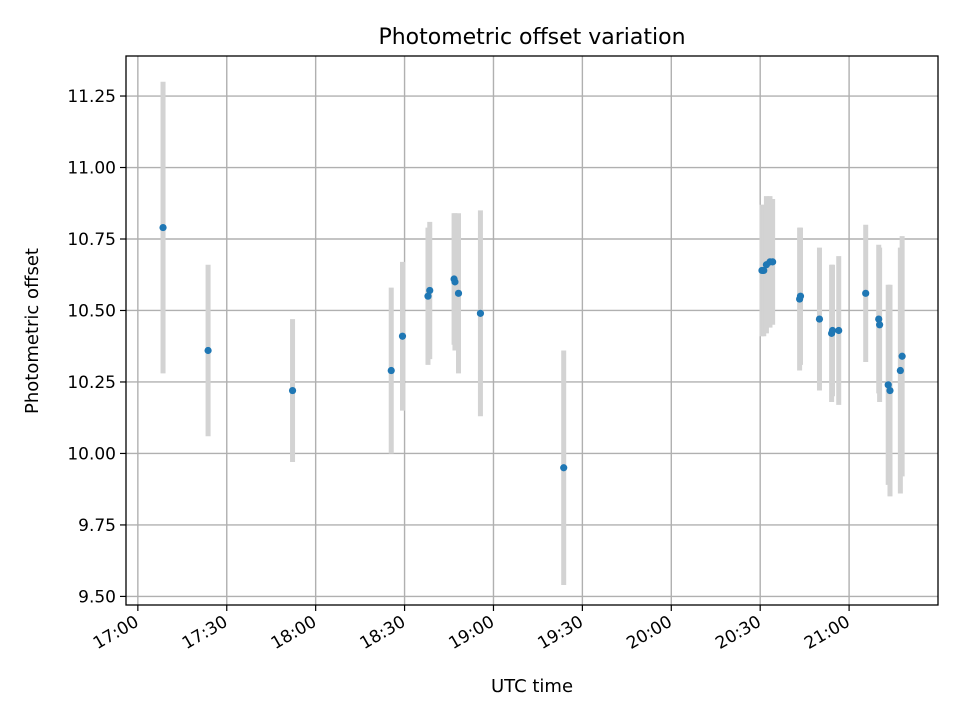 The image size is (960, 720). I want to click on x-tick-label: 19:30, so click(560, 633).